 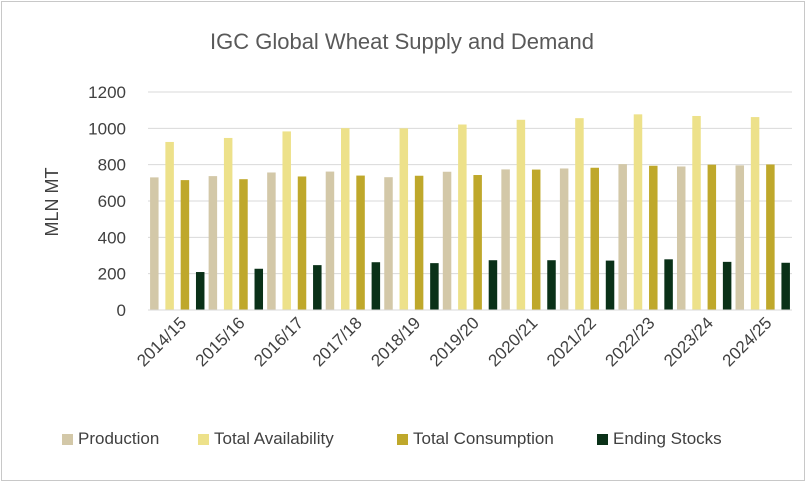 I want to click on legend-label: Ending Stocks, so click(x=667, y=438).